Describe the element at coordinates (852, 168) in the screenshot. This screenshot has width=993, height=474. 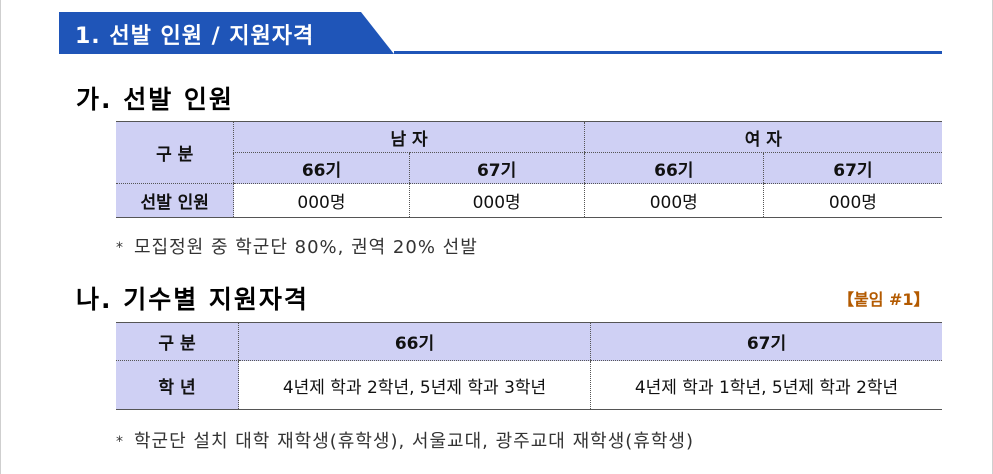
I see `subheader-female-67: 67기` at that location.